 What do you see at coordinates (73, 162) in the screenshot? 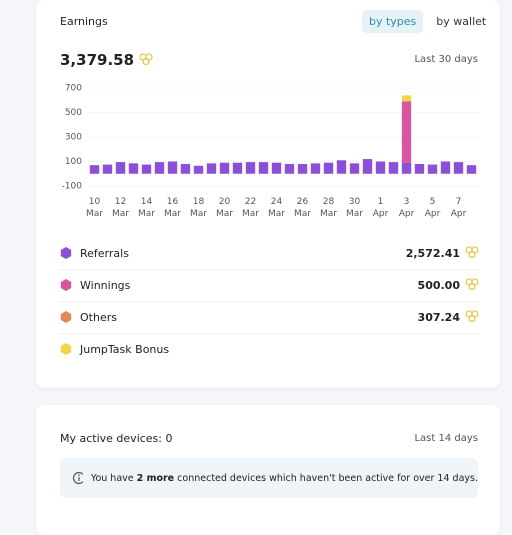
I see `y-tick-label: 100` at bounding box center [73, 162].